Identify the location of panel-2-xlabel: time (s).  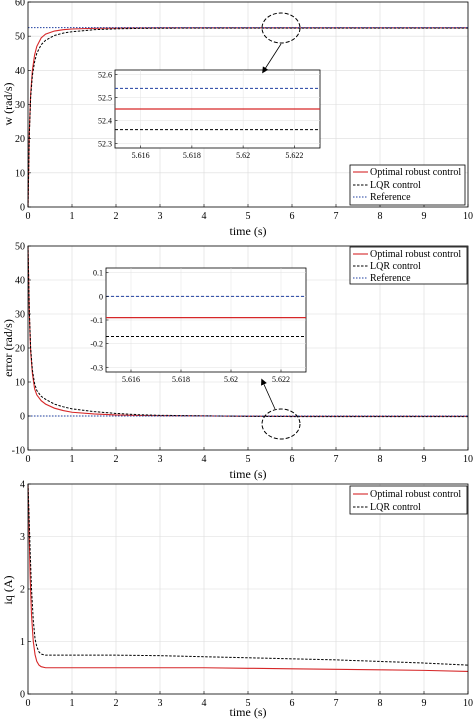
(248, 474).